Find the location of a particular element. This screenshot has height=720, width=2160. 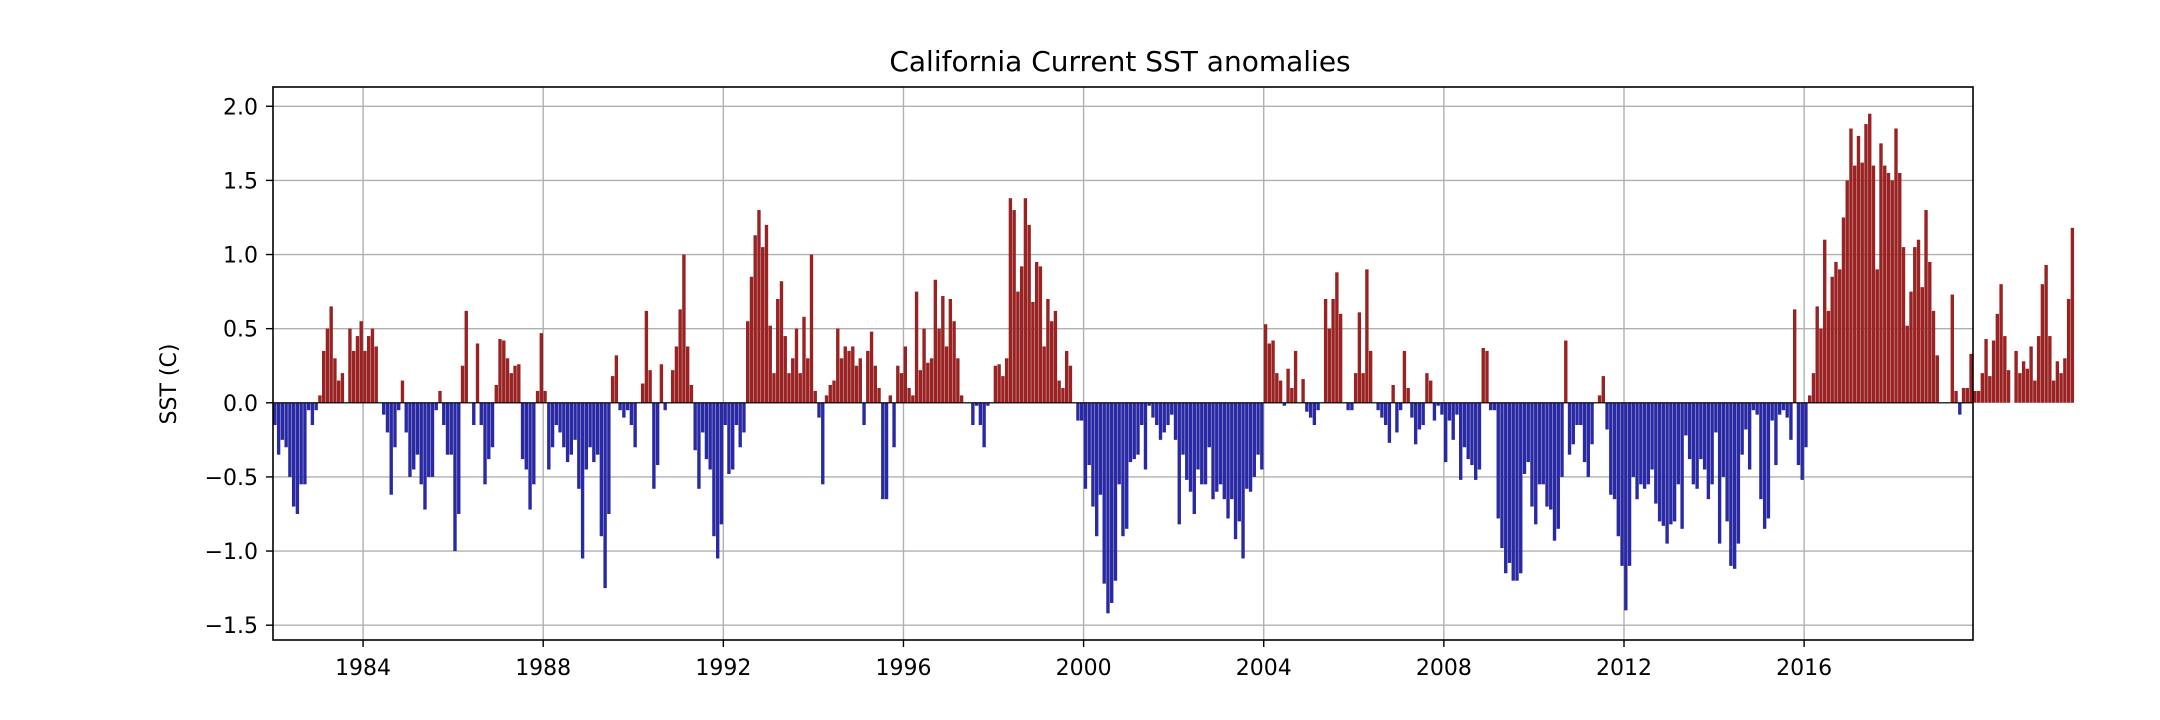

x-tick-label: 2008 is located at coordinates (1444, 668).